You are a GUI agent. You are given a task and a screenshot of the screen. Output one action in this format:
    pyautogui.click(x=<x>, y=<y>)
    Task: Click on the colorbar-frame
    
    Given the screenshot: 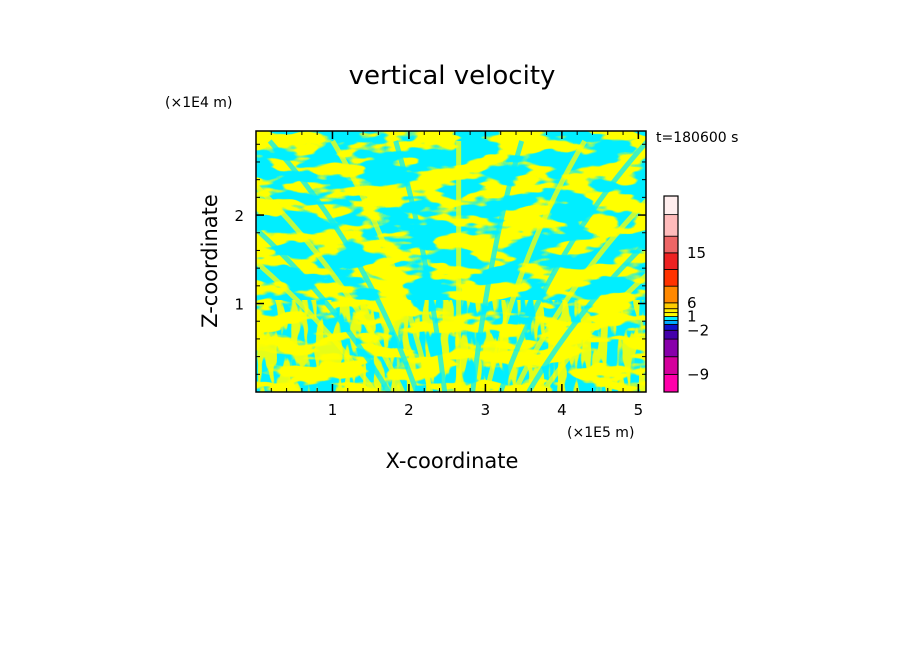 What is the action you would take?
    pyautogui.click(x=671, y=294)
    